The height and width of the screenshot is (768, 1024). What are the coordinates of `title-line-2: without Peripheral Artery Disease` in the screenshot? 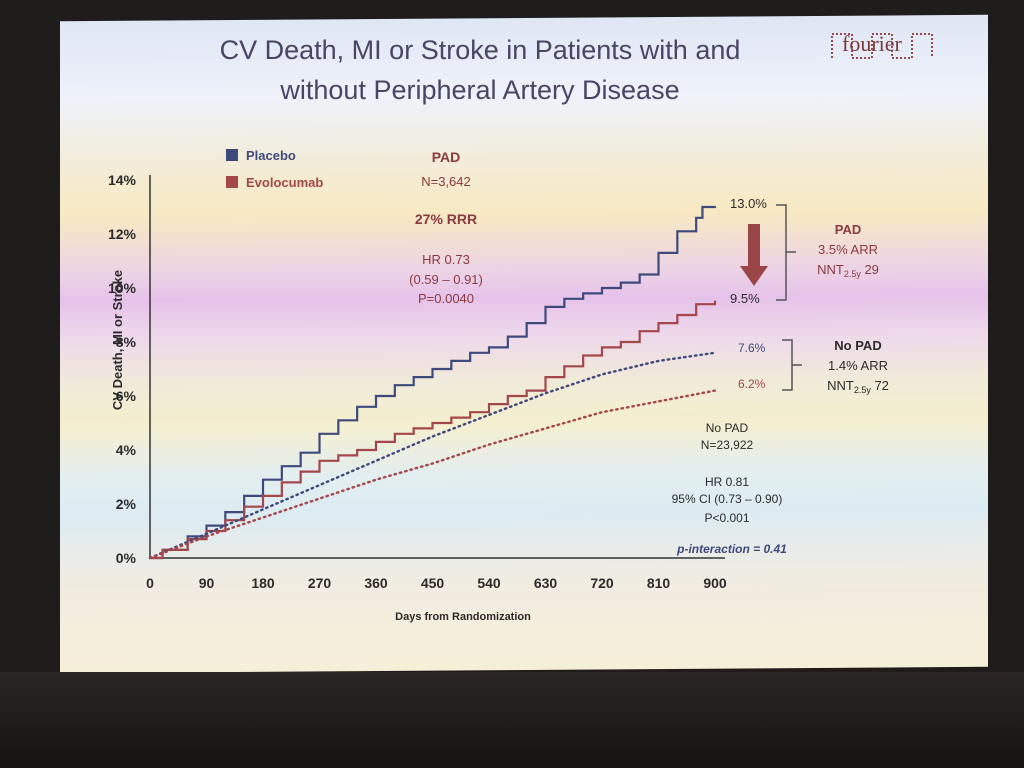 It's located at (480, 90).